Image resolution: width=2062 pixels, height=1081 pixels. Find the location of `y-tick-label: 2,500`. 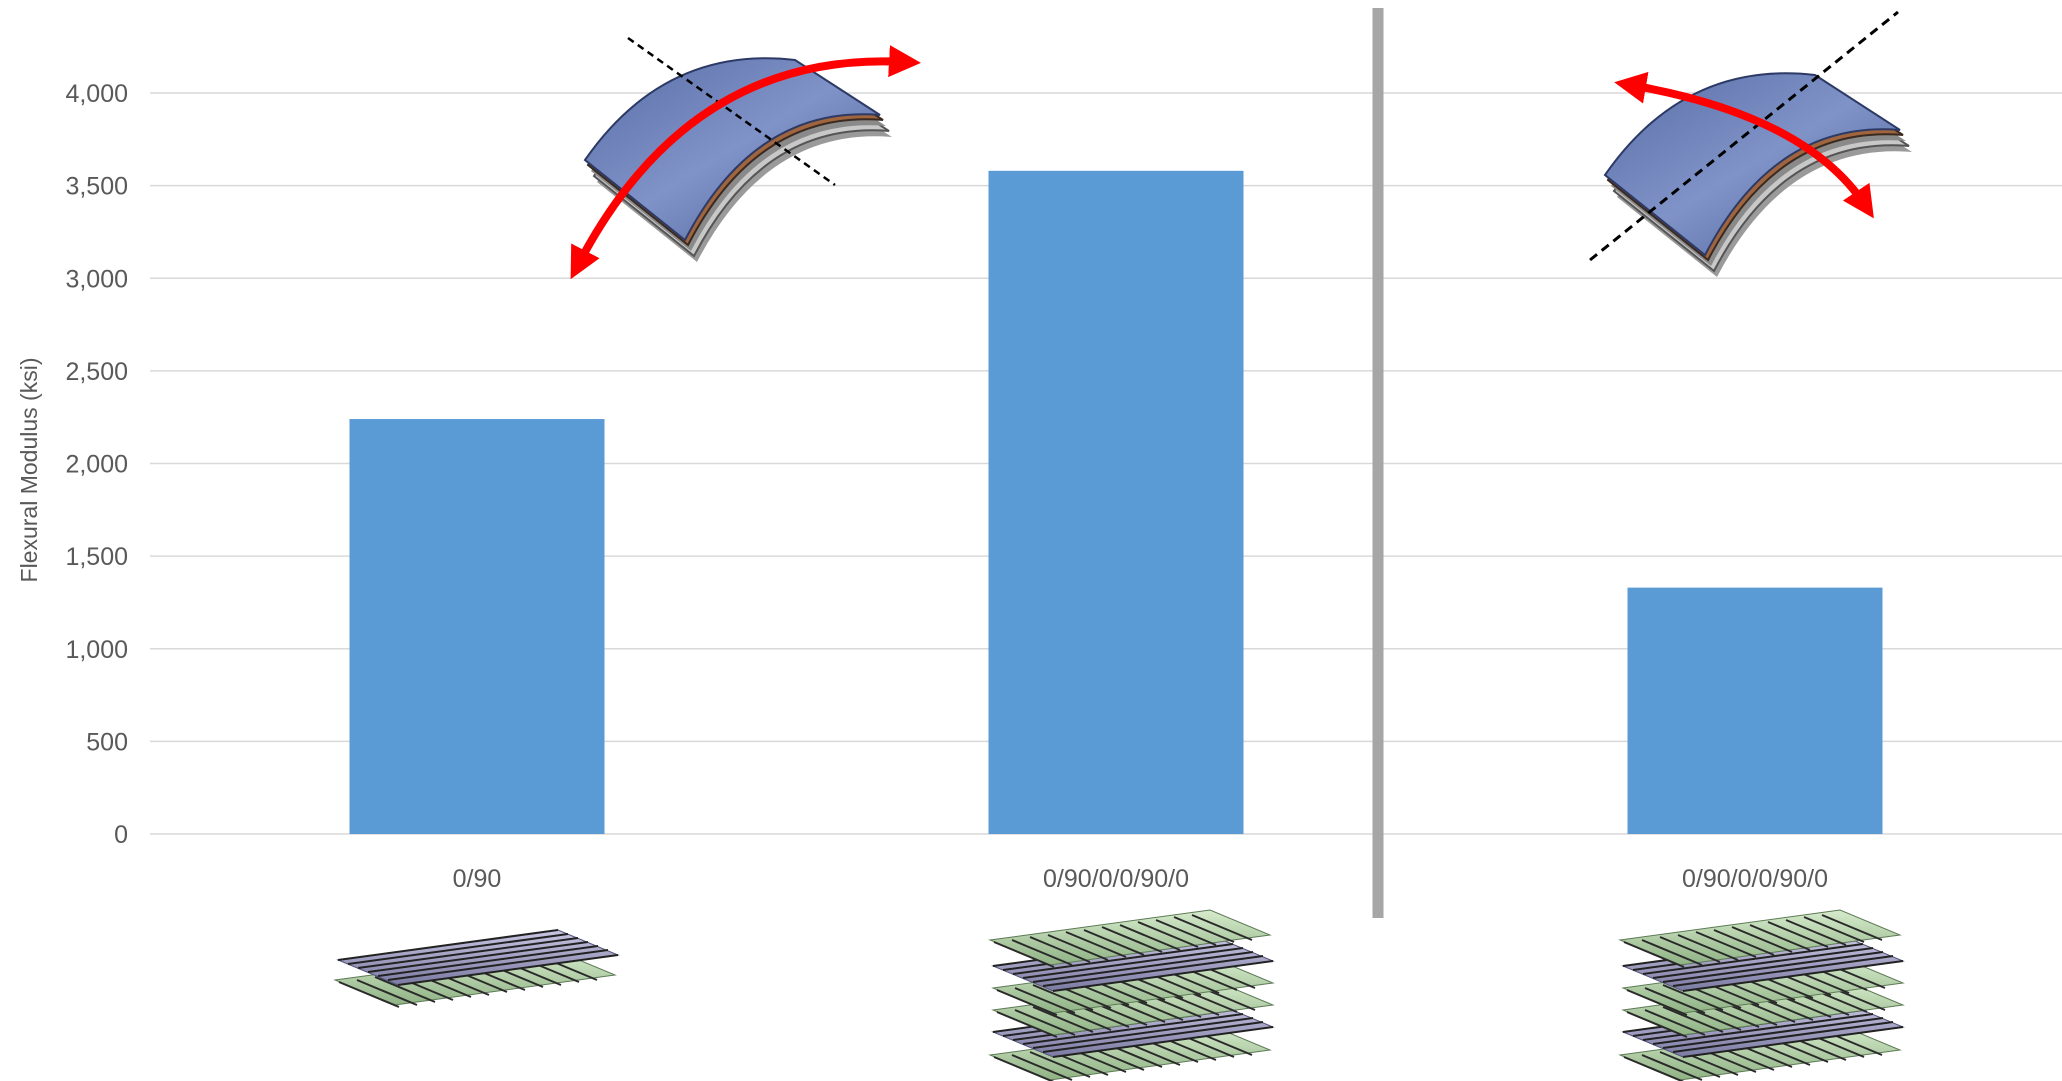

y-tick-label: 2,500 is located at coordinates (96, 372).